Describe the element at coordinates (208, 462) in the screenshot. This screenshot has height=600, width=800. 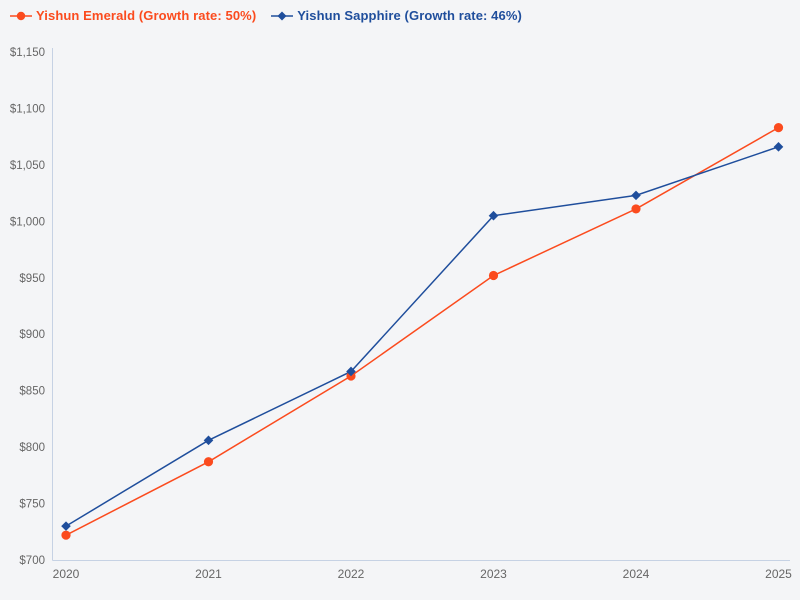
I see `emerald-point-2021` at that location.